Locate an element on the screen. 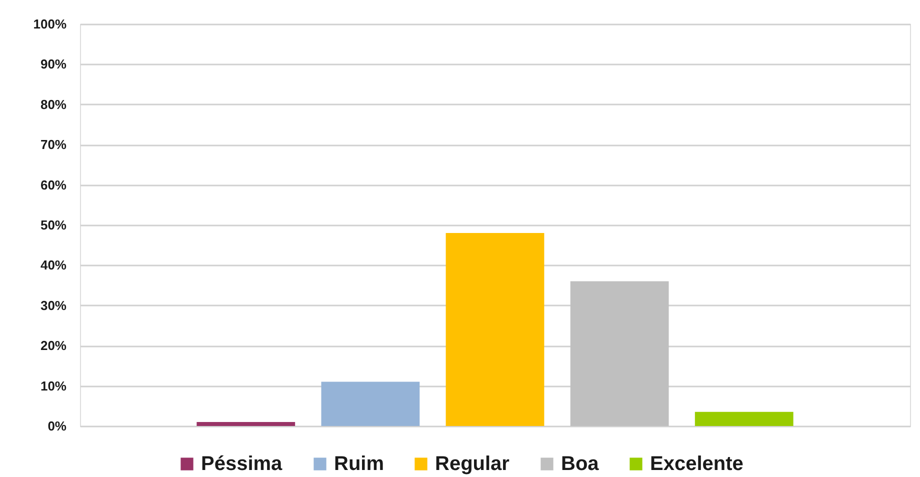 This screenshot has height=477, width=920. legend-label: Péssima is located at coordinates (242, 464).